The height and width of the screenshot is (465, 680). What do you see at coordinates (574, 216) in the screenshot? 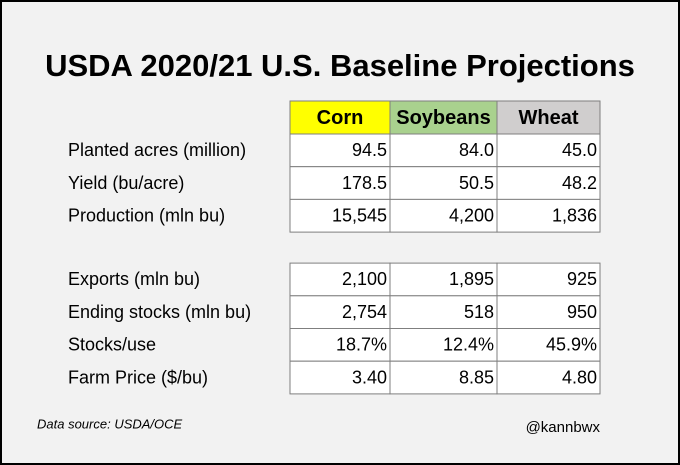
I see `cell-value: 1,836` at bounding box center [574, 216].